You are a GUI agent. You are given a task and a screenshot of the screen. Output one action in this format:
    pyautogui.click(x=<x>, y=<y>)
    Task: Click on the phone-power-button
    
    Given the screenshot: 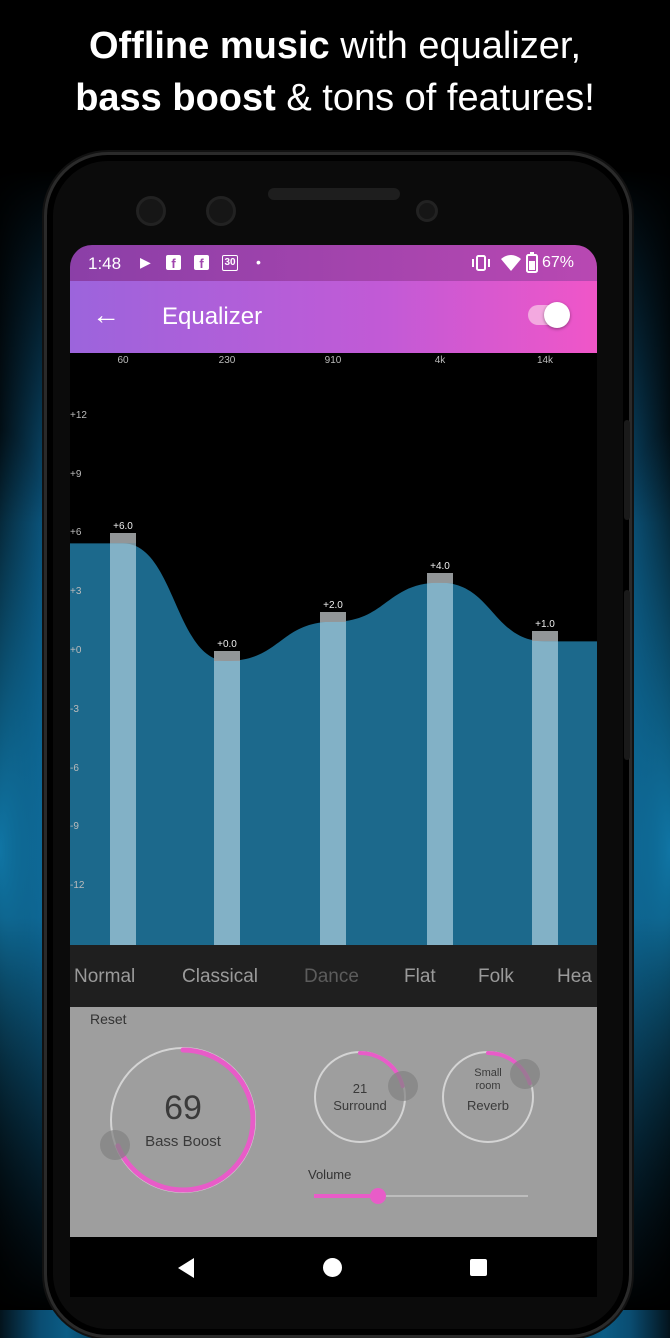 What is the action you would take?
    pyautogui.click(x=627, y=470)
    